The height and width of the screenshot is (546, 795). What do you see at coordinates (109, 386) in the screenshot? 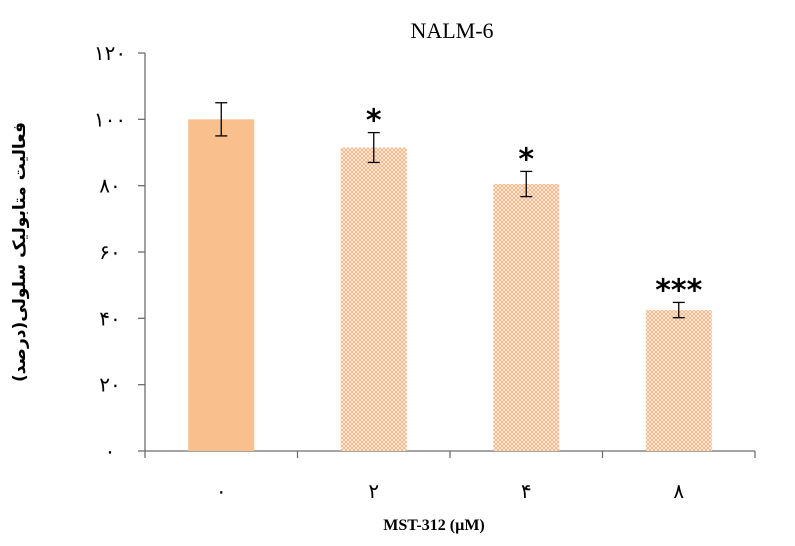
I see `y-tick-label: ۲۰` at bounding box center [109, 386].